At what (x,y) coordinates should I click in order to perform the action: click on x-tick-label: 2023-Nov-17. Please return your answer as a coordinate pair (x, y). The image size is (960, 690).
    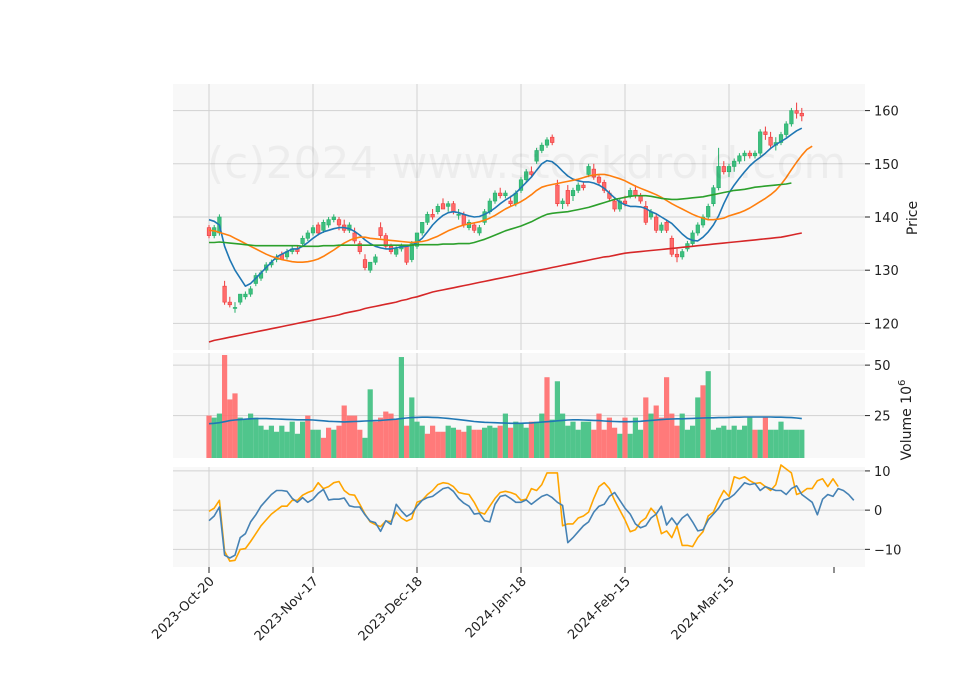
    Looking at the image, I should click on (287, 609).